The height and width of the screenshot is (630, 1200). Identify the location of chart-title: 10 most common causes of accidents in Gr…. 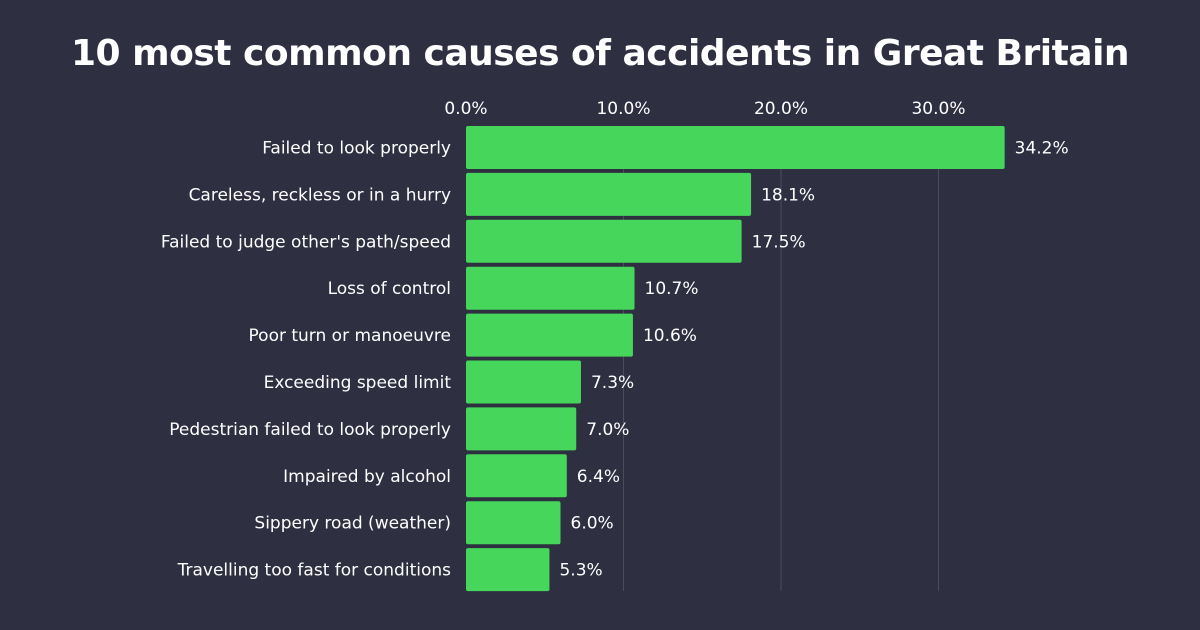
(600, 53).